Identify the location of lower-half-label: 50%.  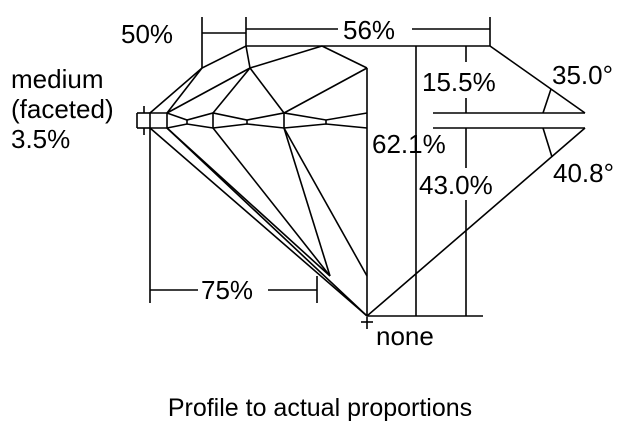
(147, 34).